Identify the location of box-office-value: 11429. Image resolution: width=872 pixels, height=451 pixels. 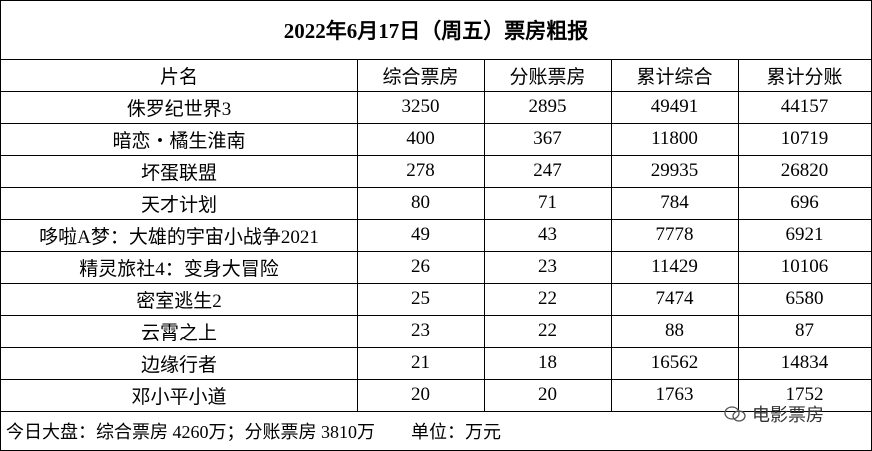
(674, 266).